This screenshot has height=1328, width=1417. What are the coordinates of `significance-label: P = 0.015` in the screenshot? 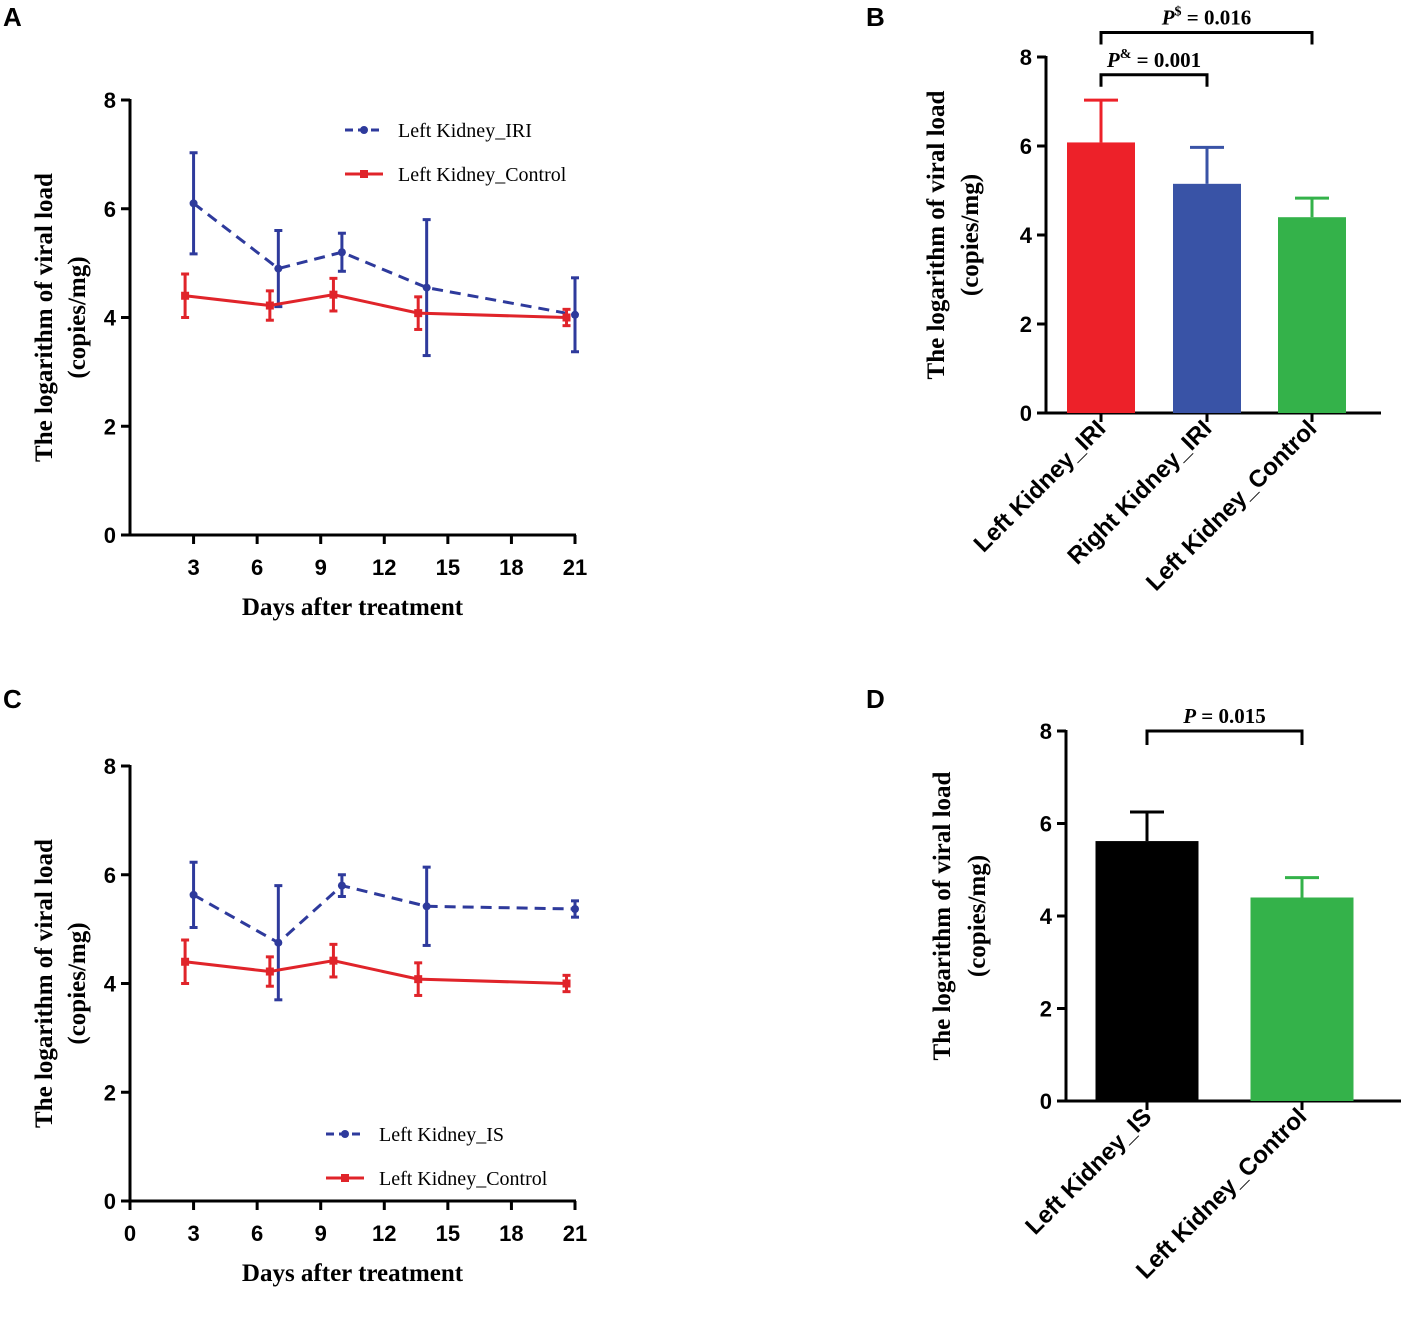 It's located at (1224, 716).